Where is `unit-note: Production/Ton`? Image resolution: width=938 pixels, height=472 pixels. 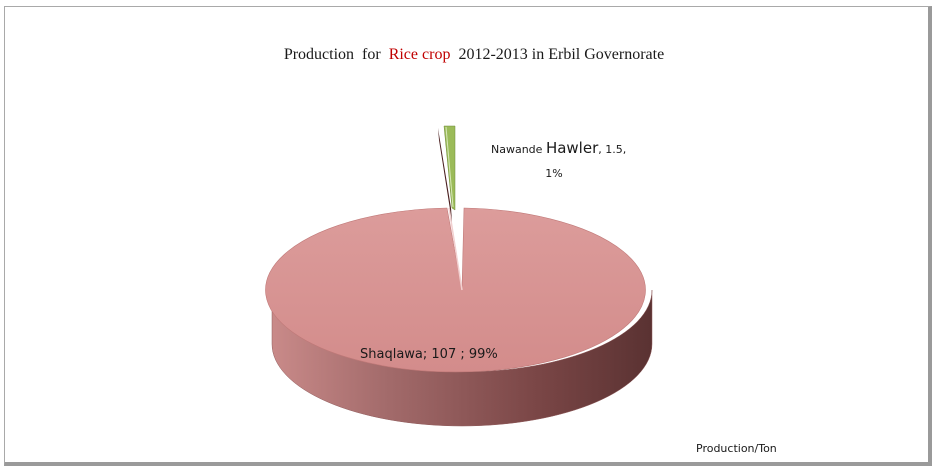 unit-note: Production/Ton is located at coordinates (736, 448).